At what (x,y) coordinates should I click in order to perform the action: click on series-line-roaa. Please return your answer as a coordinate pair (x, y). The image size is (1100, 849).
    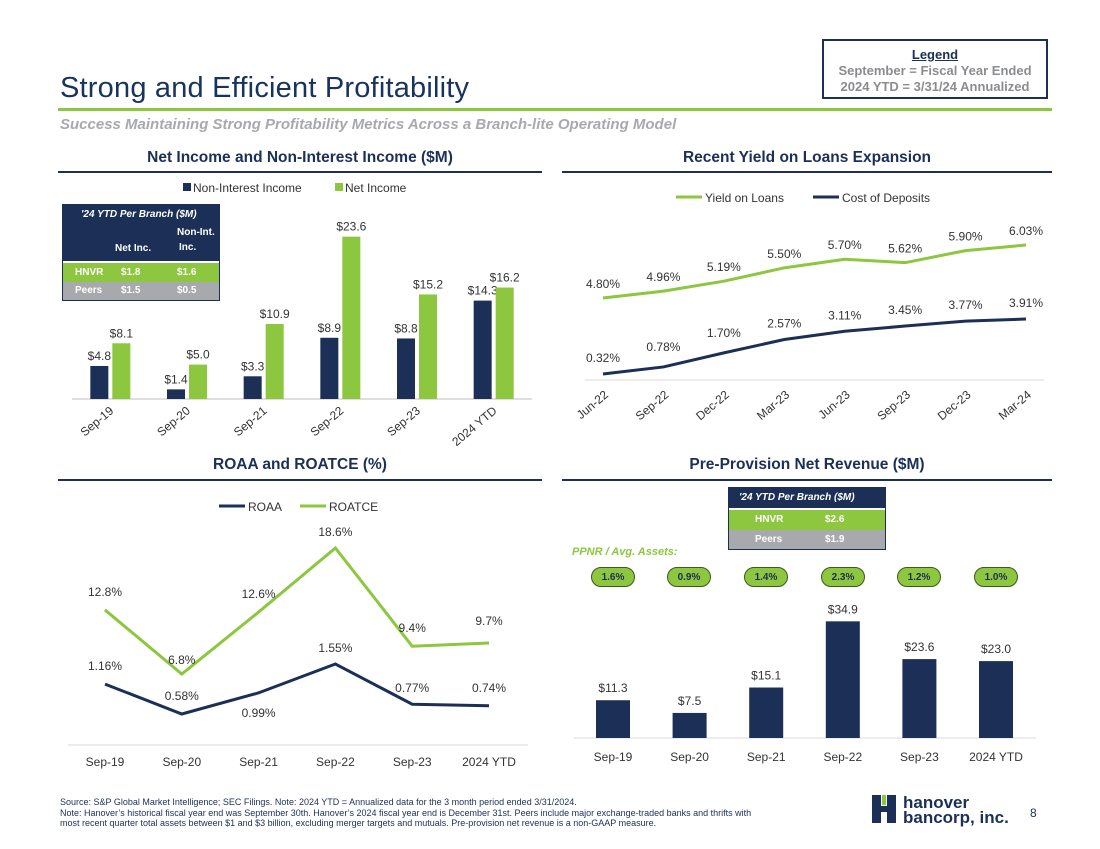
    Looking at the image, I should click on (297, 689).